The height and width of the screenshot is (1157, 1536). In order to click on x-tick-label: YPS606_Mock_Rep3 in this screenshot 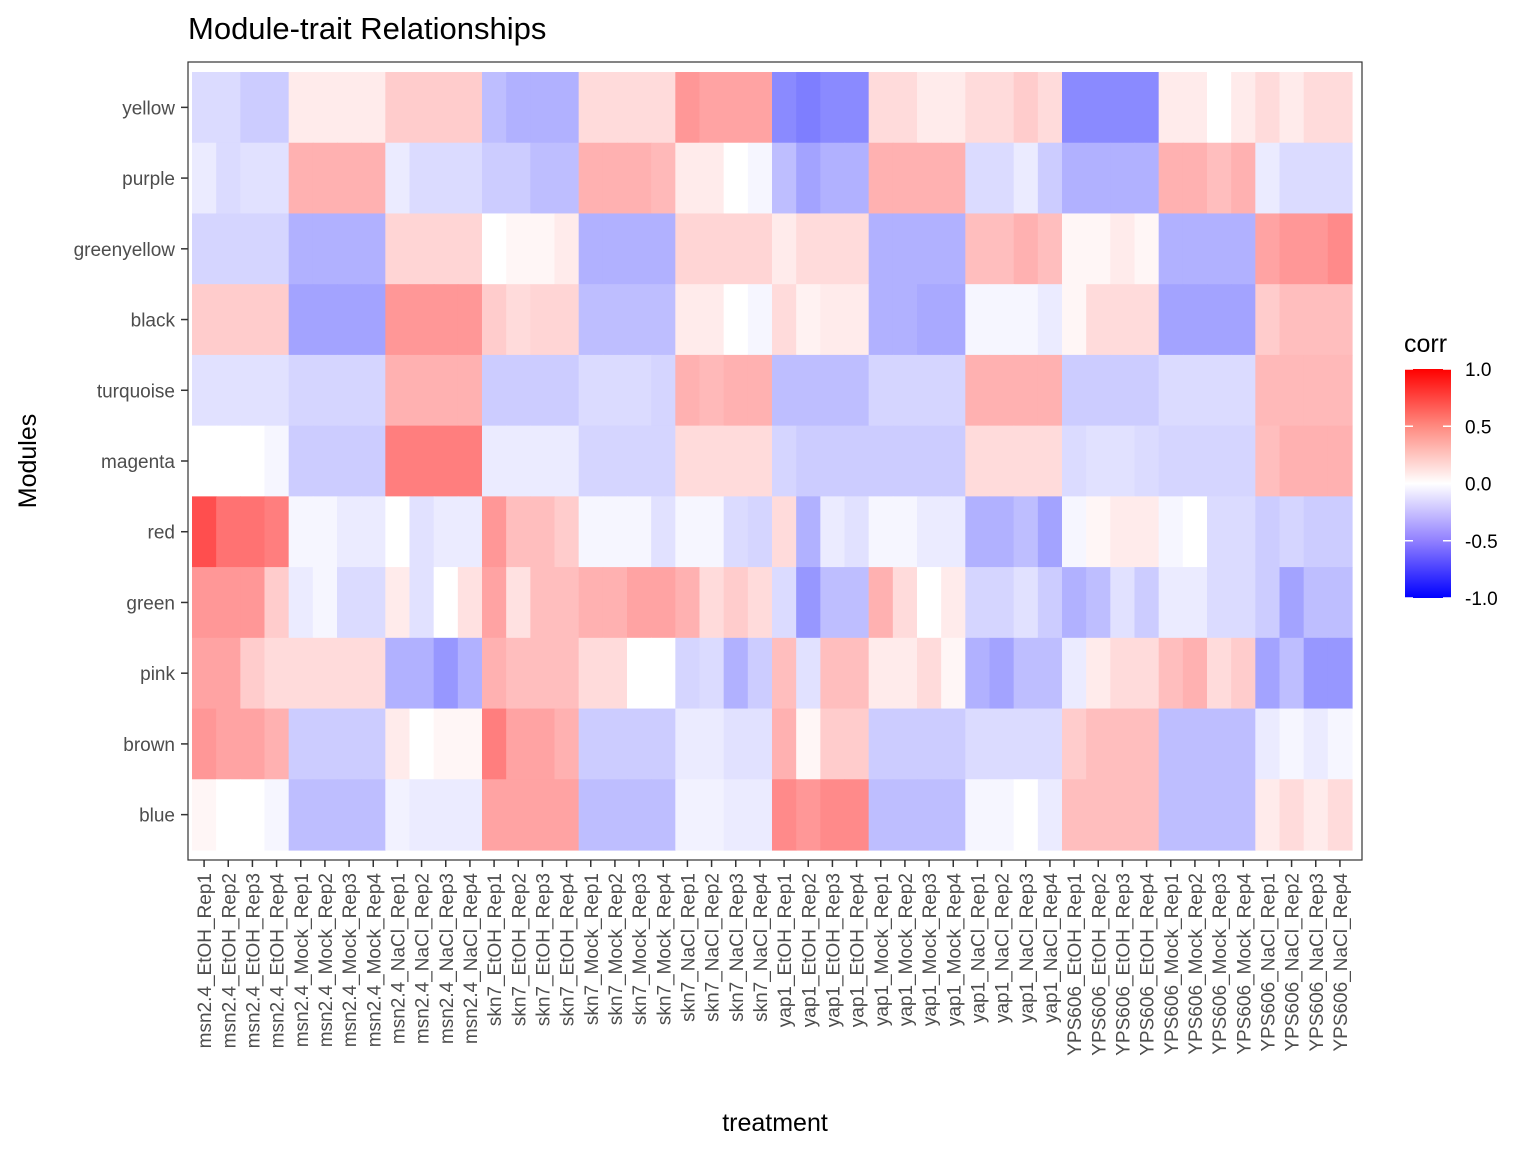, I will do `click(1220, 964)`.